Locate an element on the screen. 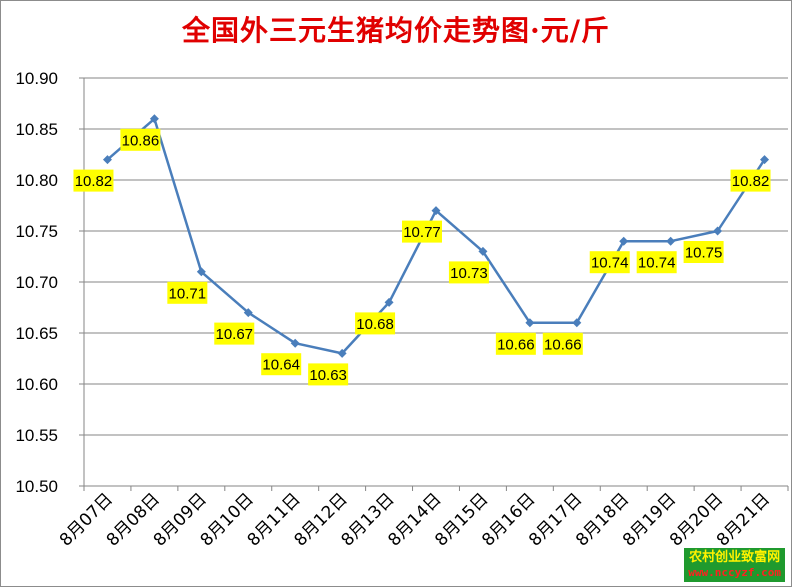 Image resolution: width=792 pixels, height=587 pixels. data-label: 10.67 is located at coordinates (234, 334).